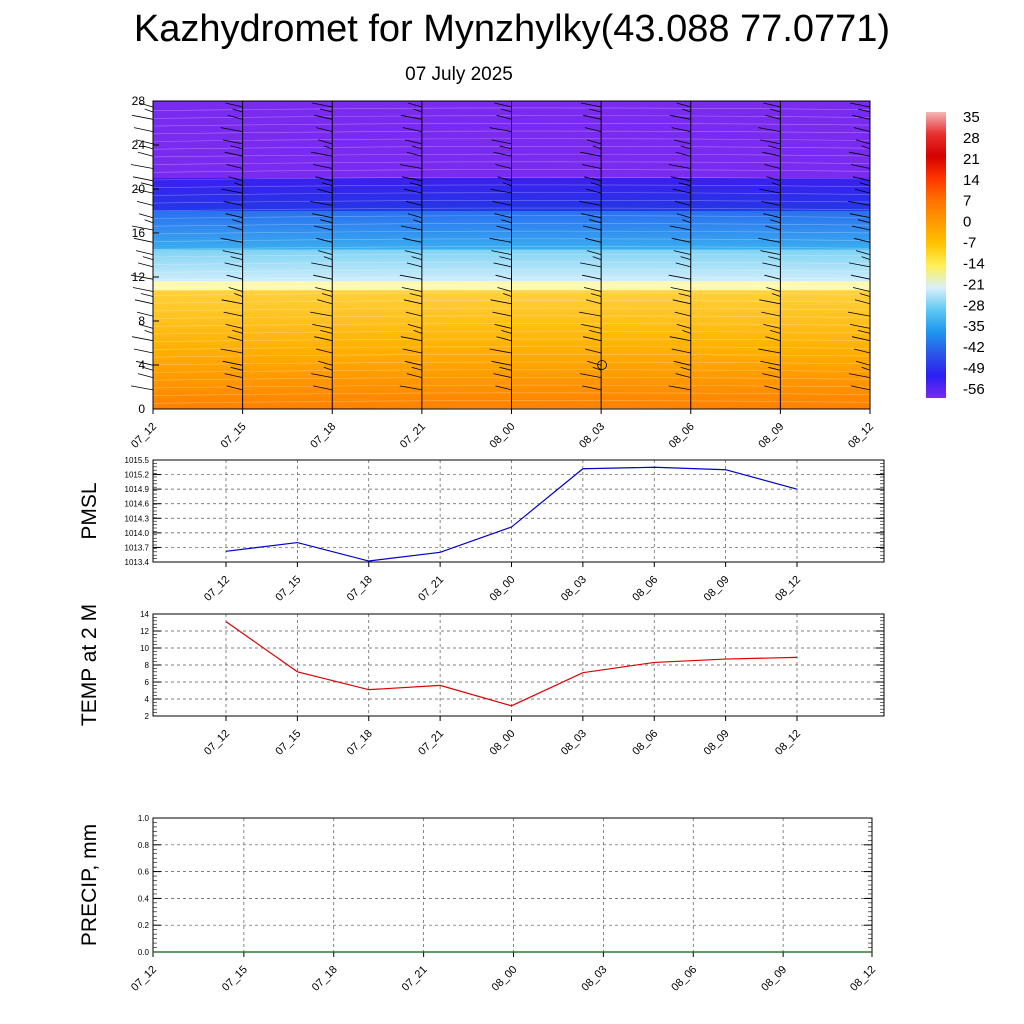  What do you see at coordinates (974, 326) in the screenshot?
I see `colorbar-label: -35` at bounding box center [974, 326].